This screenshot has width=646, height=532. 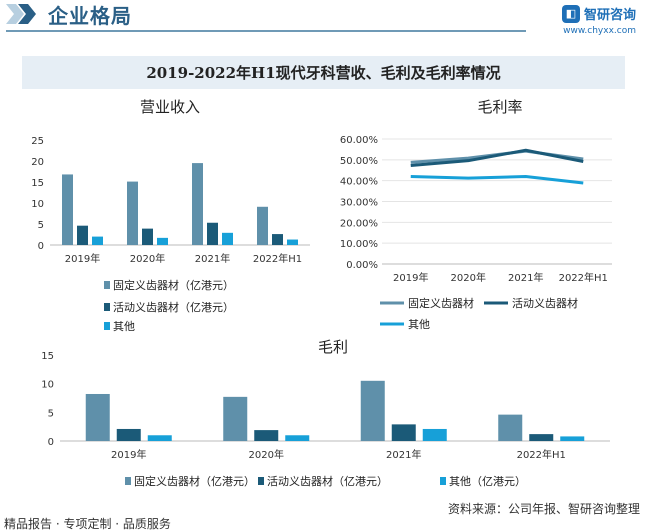 I want to click on line-removable, so click(x=497, y=157).